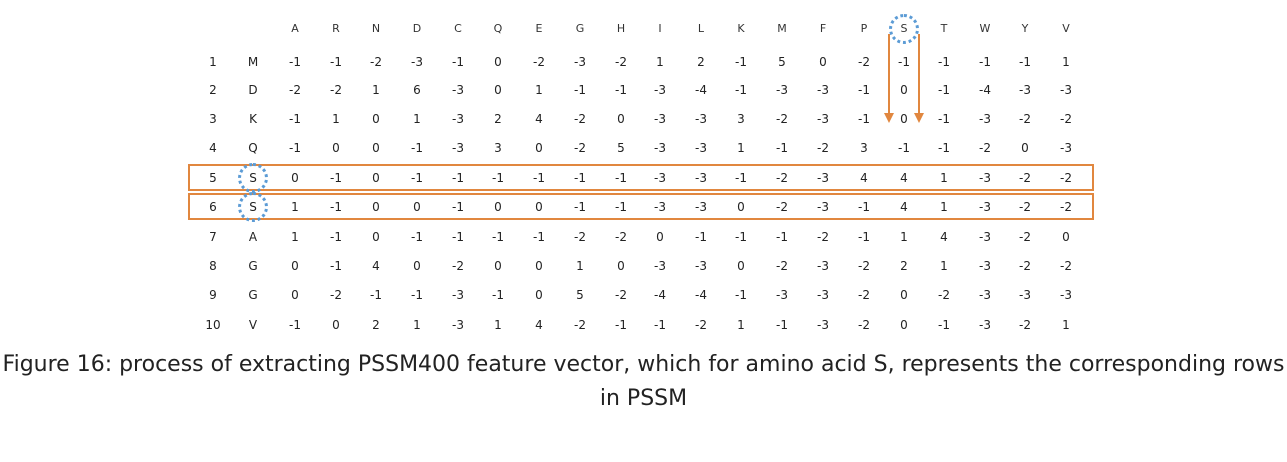 The image size is (1287, 462). Describe the element at coordinates (498, 28) in the screenshot. I see `column-header-Q: Q` at that location.